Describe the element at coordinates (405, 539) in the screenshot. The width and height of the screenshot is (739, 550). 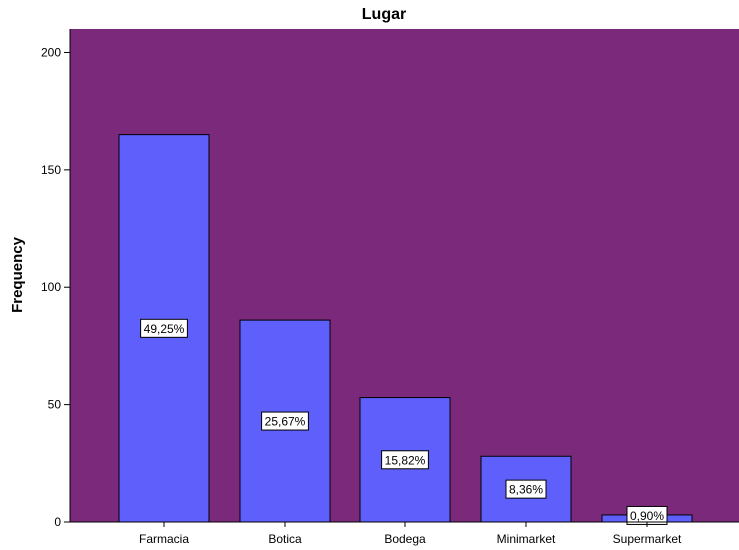
I see `x-tick-label: Bodega` at that location.